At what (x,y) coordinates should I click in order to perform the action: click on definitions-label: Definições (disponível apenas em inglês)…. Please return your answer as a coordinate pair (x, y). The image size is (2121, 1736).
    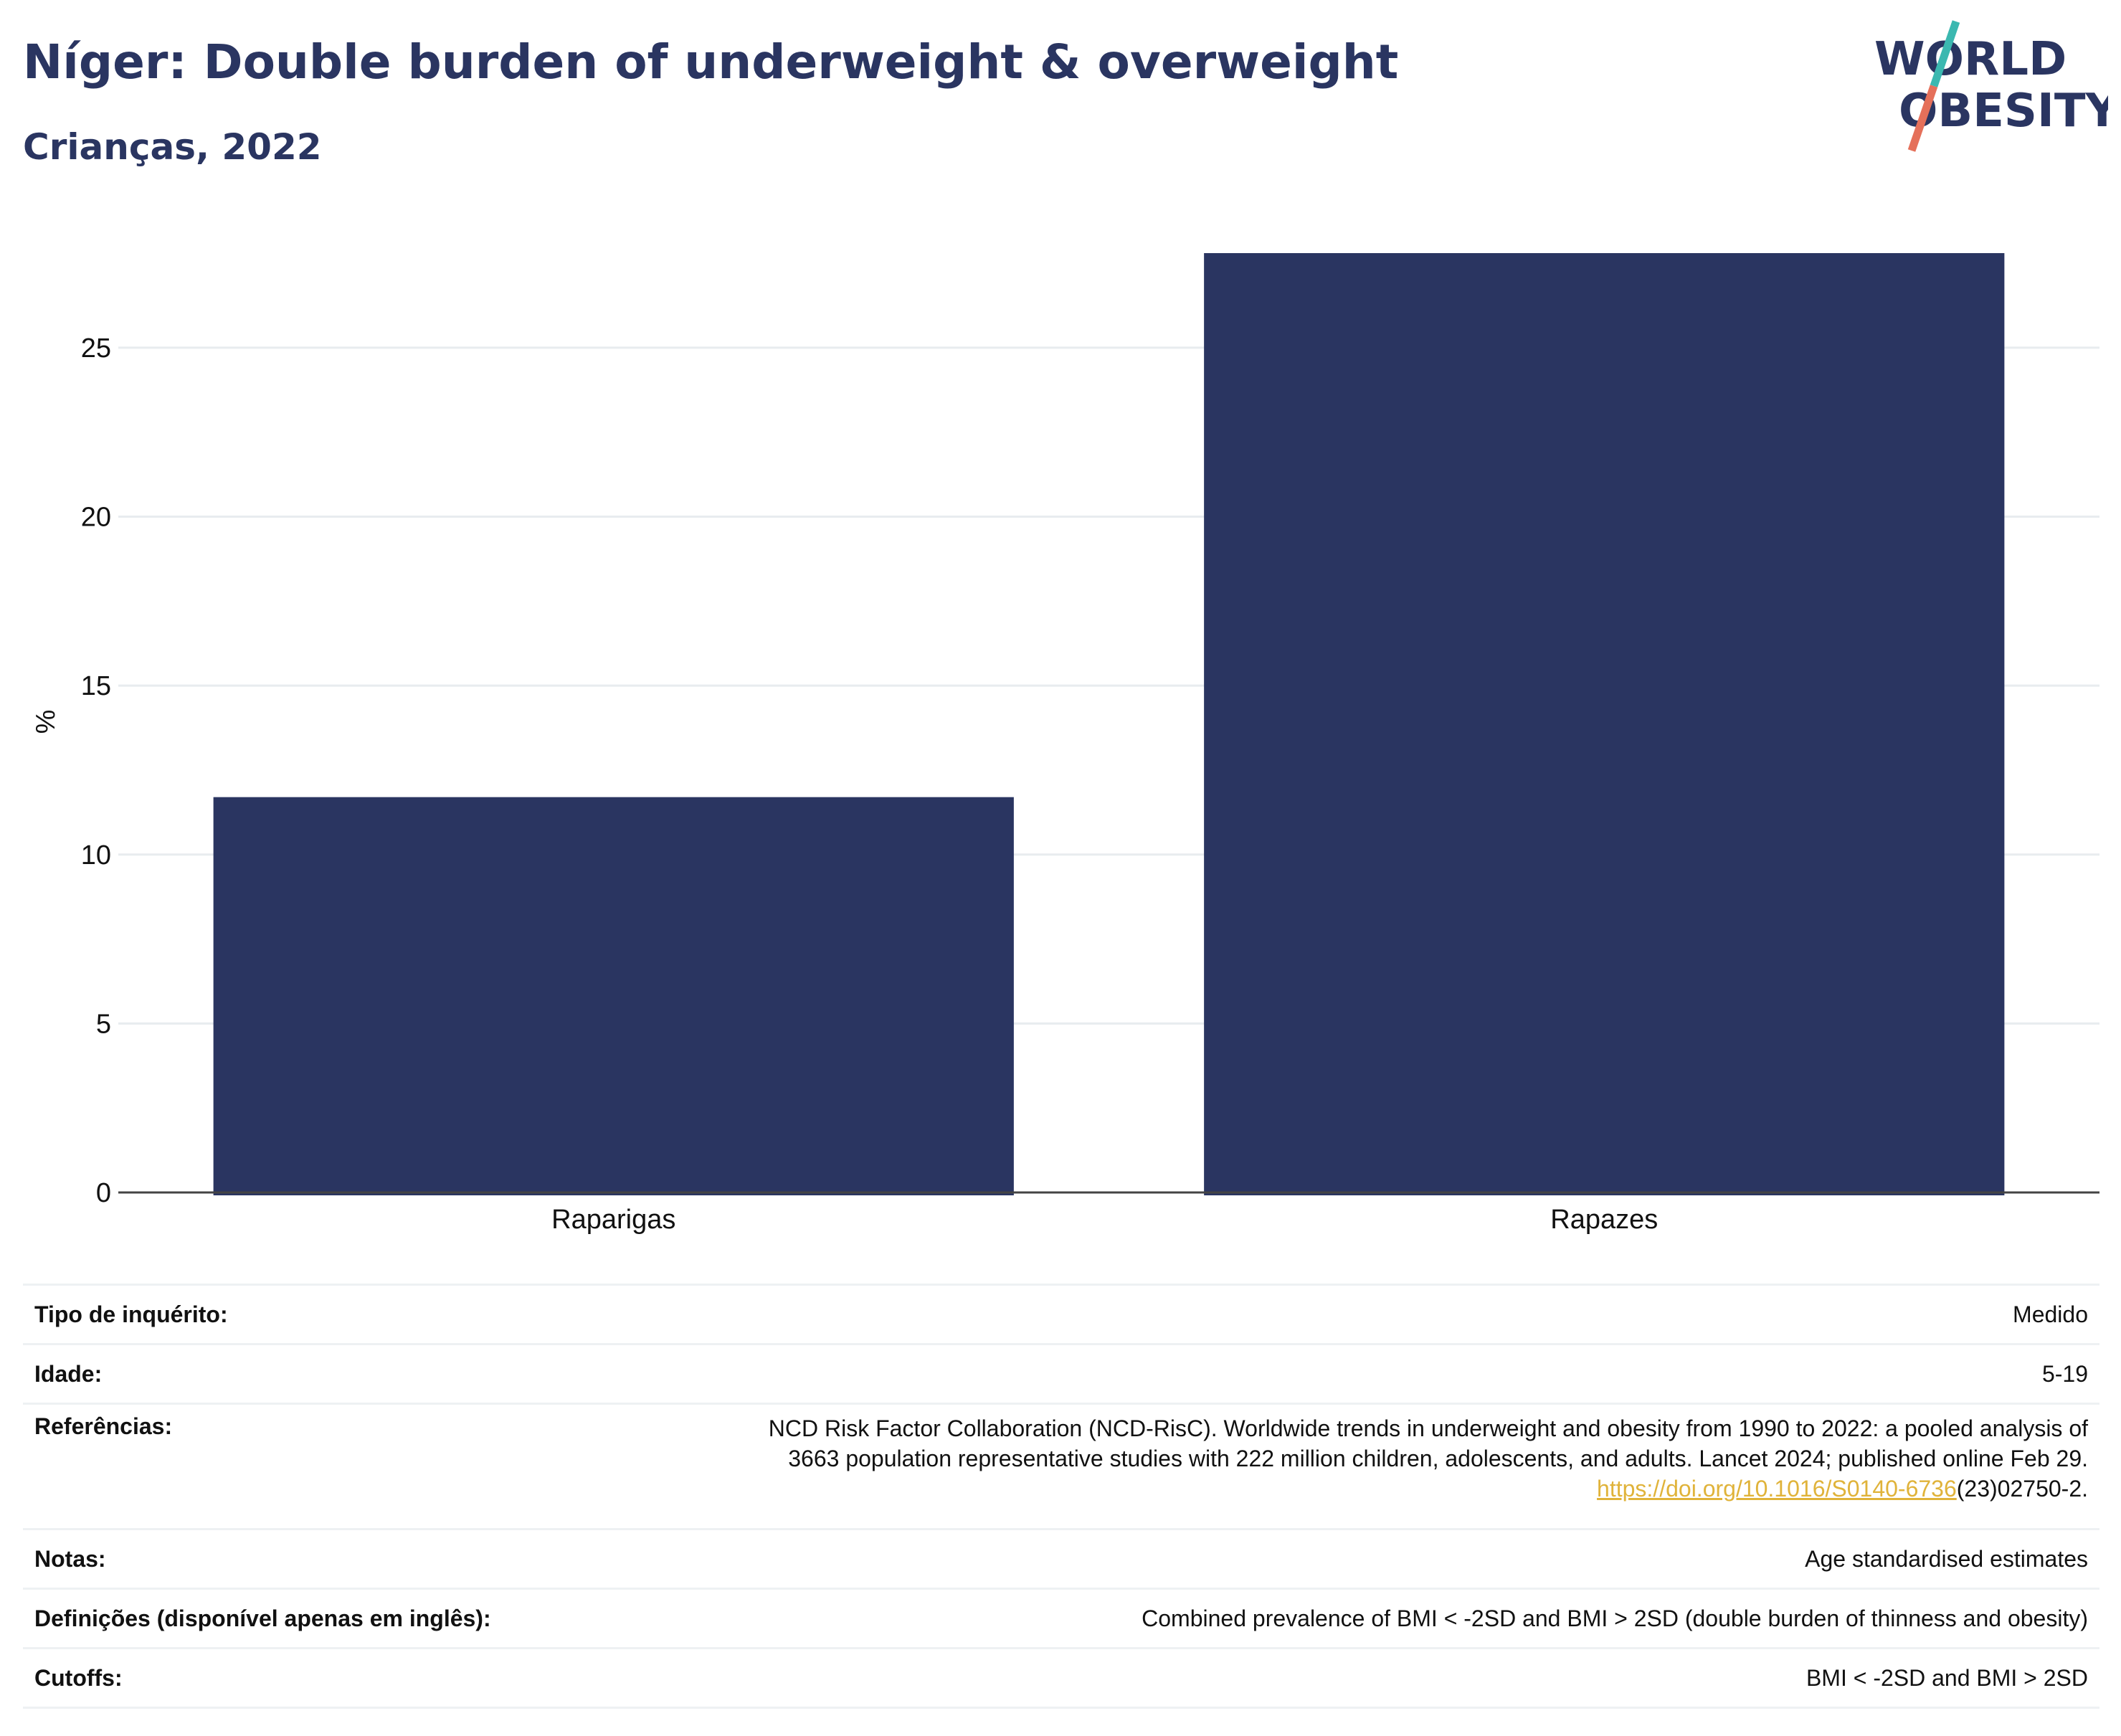
    Looking at the image, I should click on (262, 1618).